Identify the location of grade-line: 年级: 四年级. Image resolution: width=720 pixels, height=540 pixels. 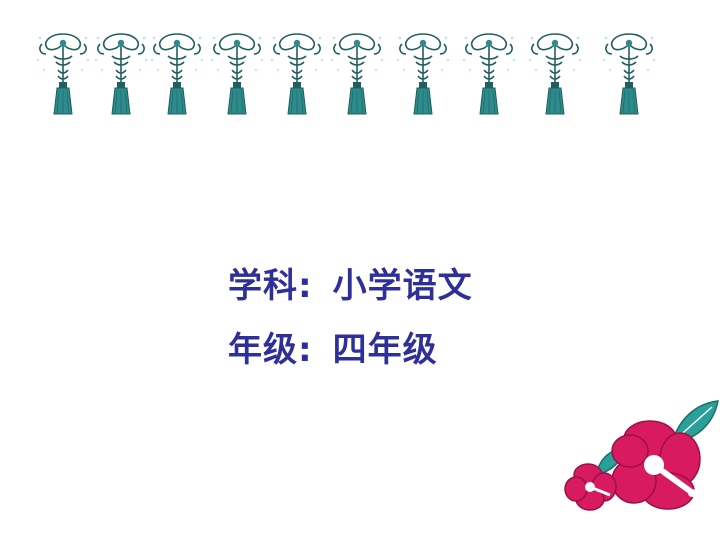
(350, 350).